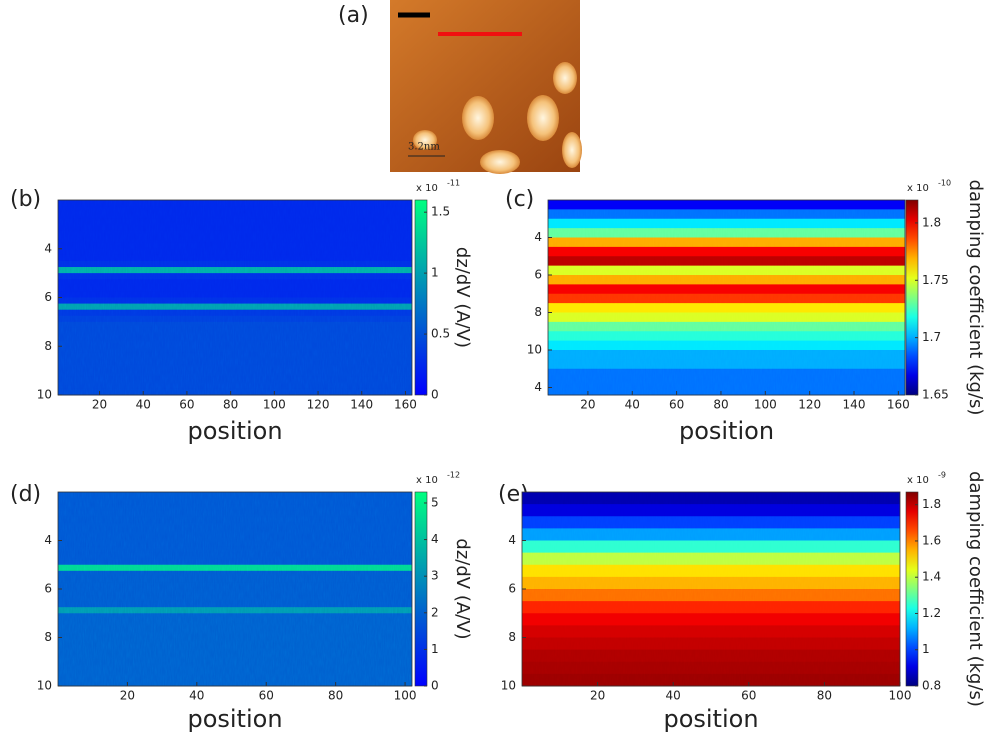  Describe the element at coordinates (944, 183) in the screenshot. I see `colorbar-exponent: -10` at that location.